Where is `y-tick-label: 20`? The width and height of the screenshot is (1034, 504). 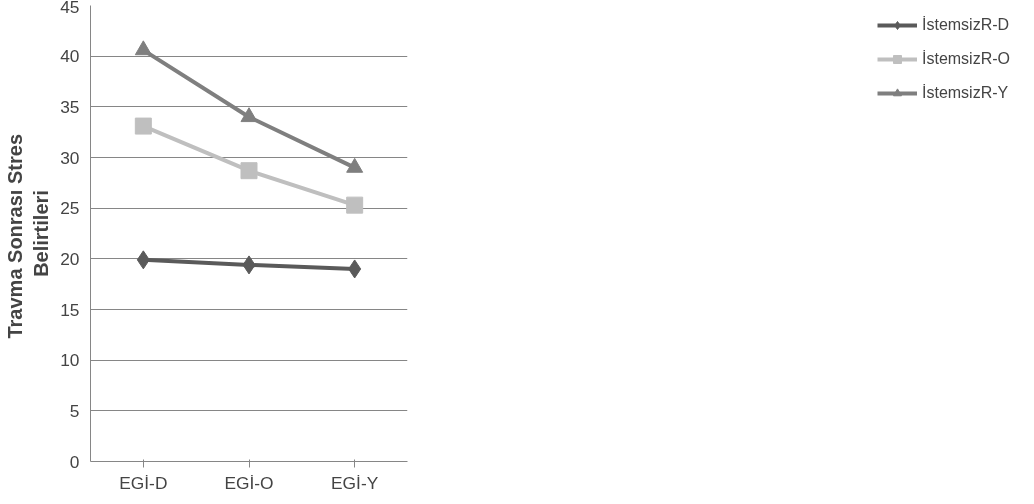
y-tick-label: 20 is located at coordinates (70, 258).